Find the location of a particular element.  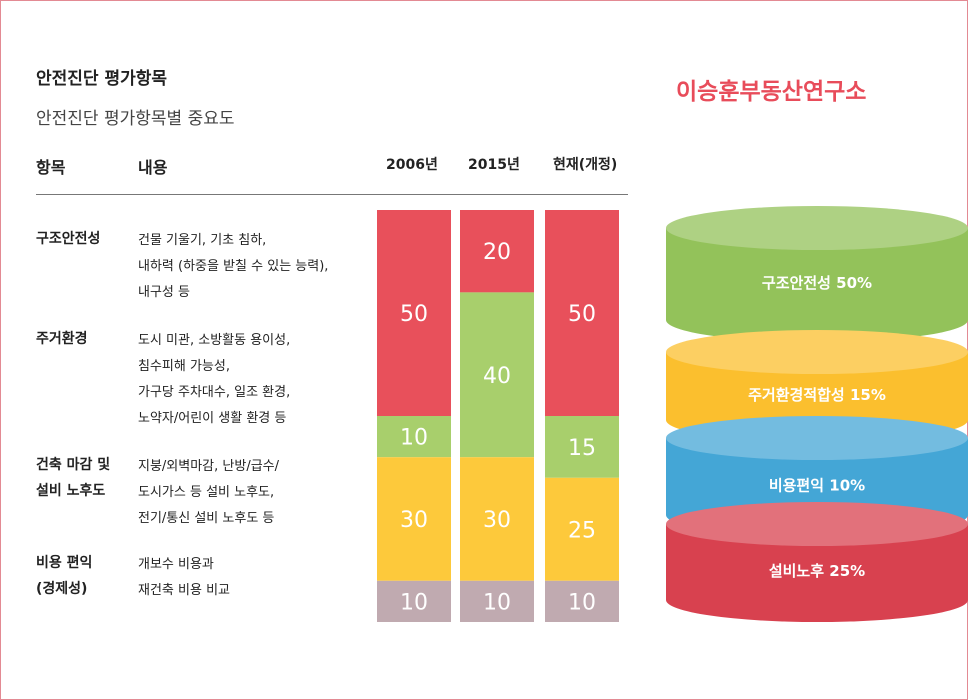

bar-value-label: 40 is located at coordinates (497, 376).